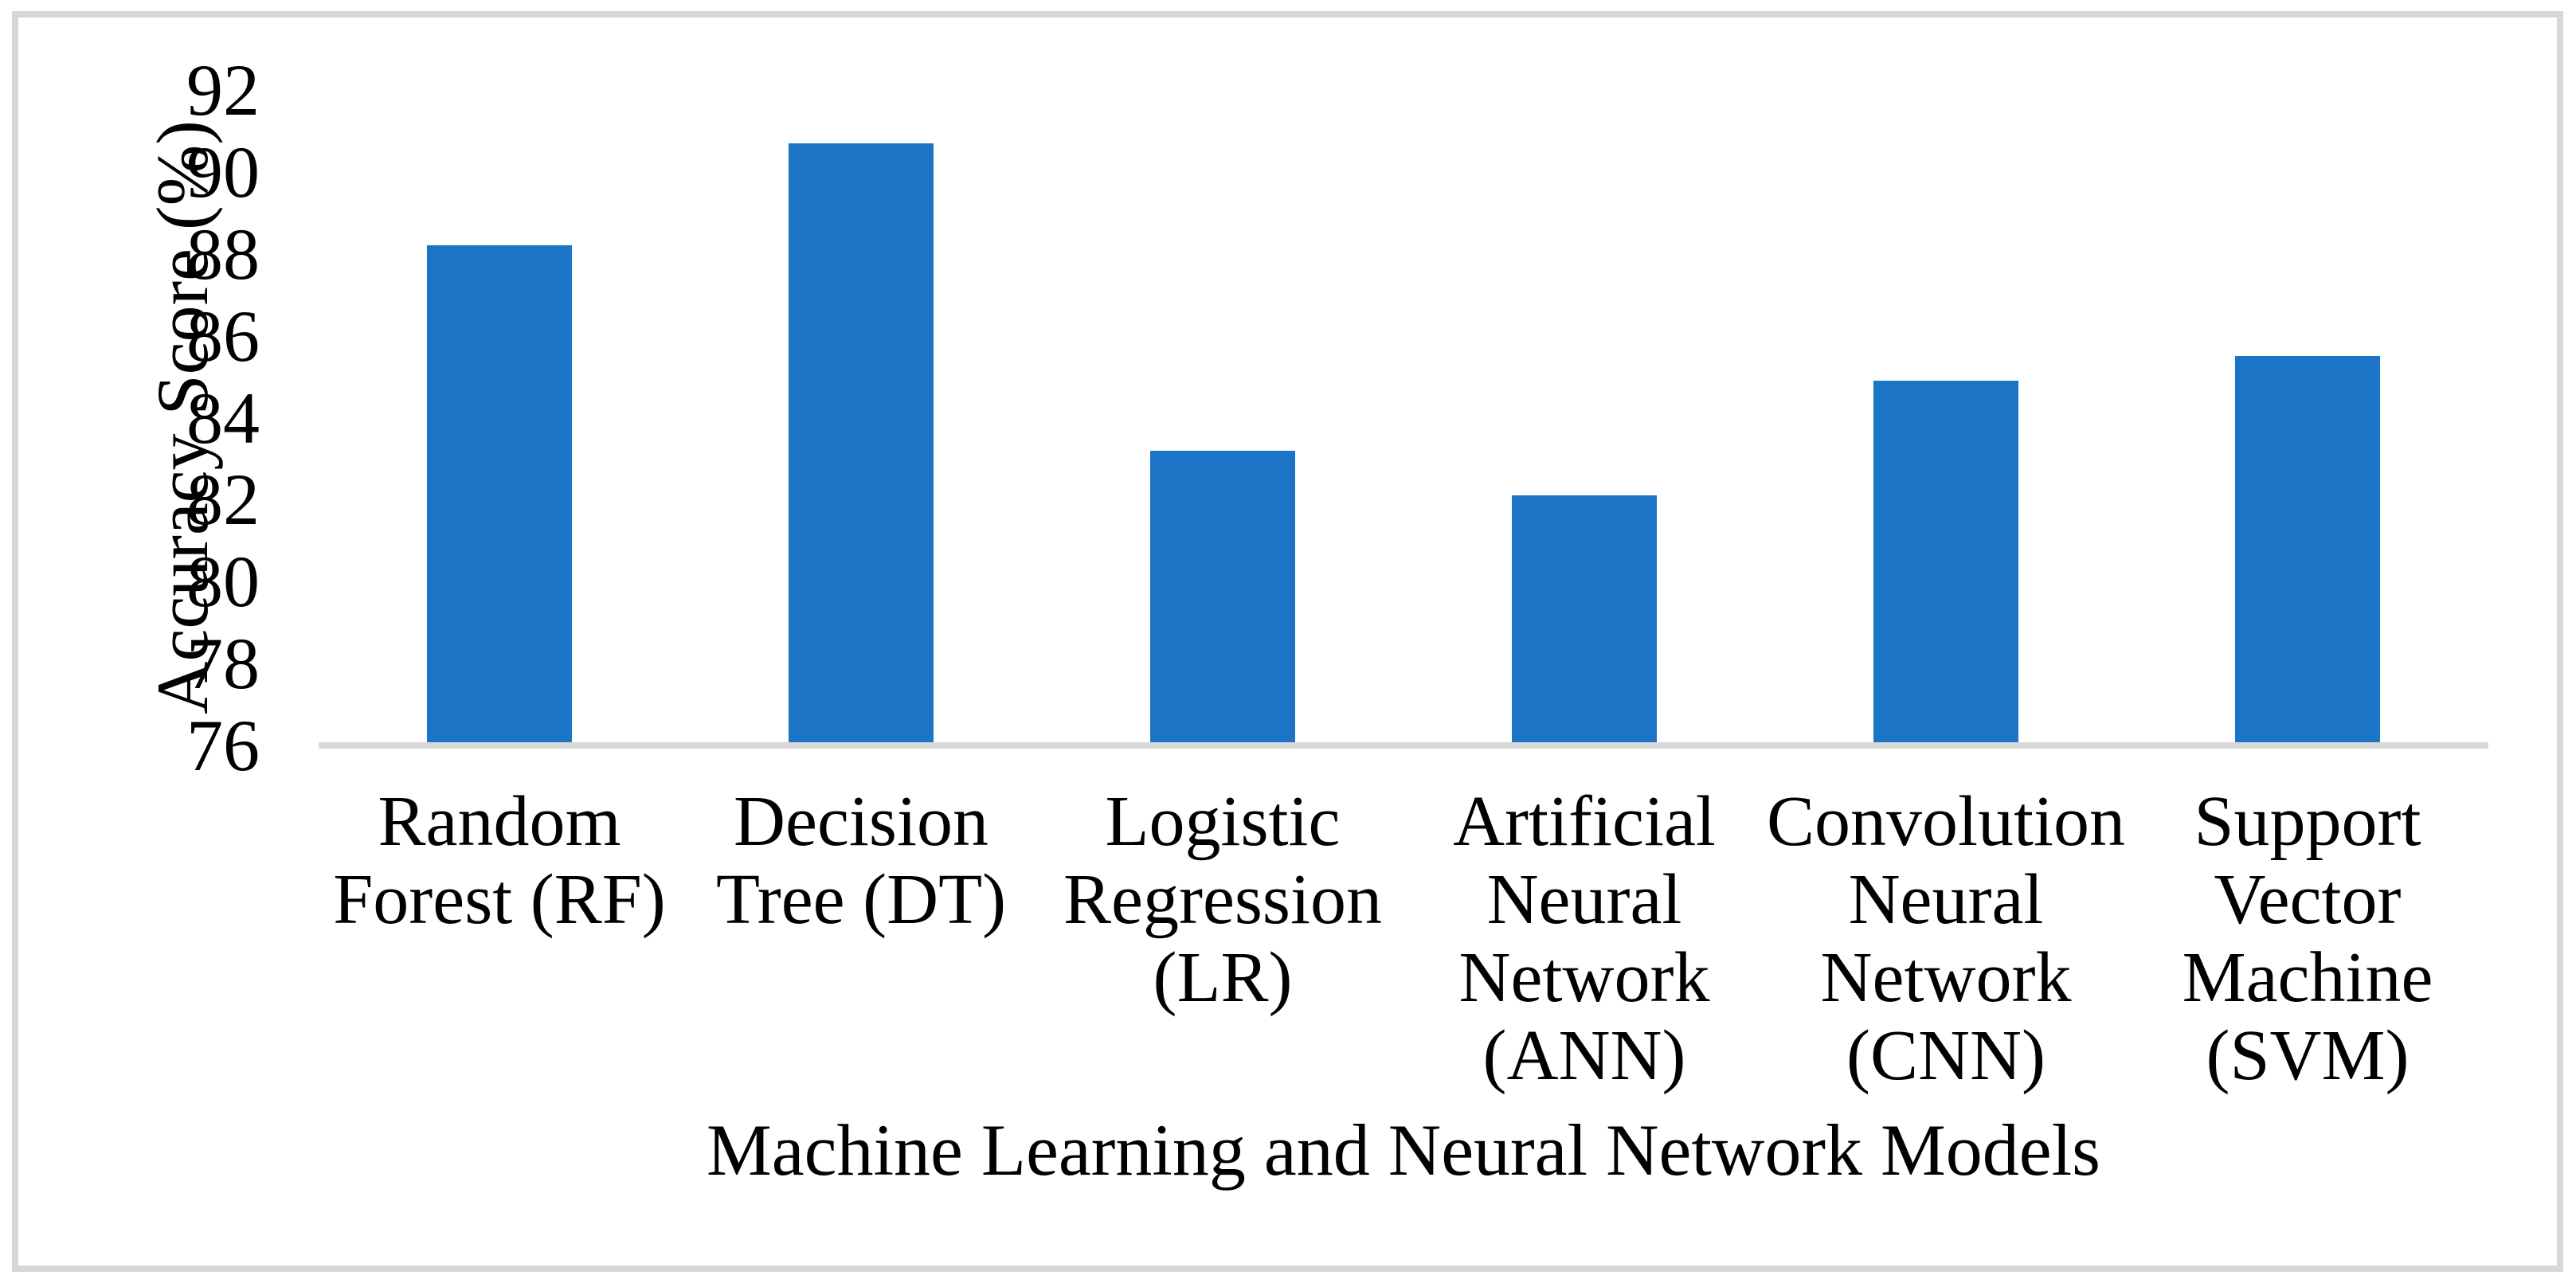 The height and width of the screenshot is (1283, 2576). I want to click on bar-support-vector-machine-svm, so click(2307, 550).